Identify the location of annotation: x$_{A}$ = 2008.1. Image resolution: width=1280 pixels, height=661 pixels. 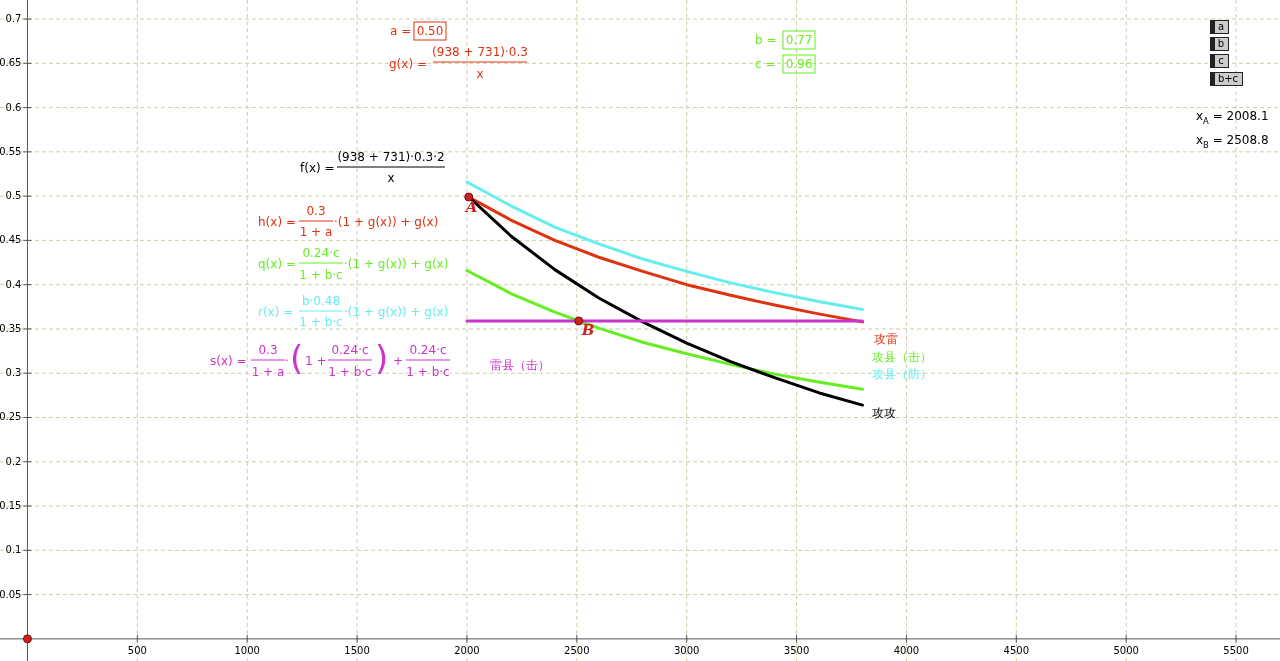
(1232, 117).